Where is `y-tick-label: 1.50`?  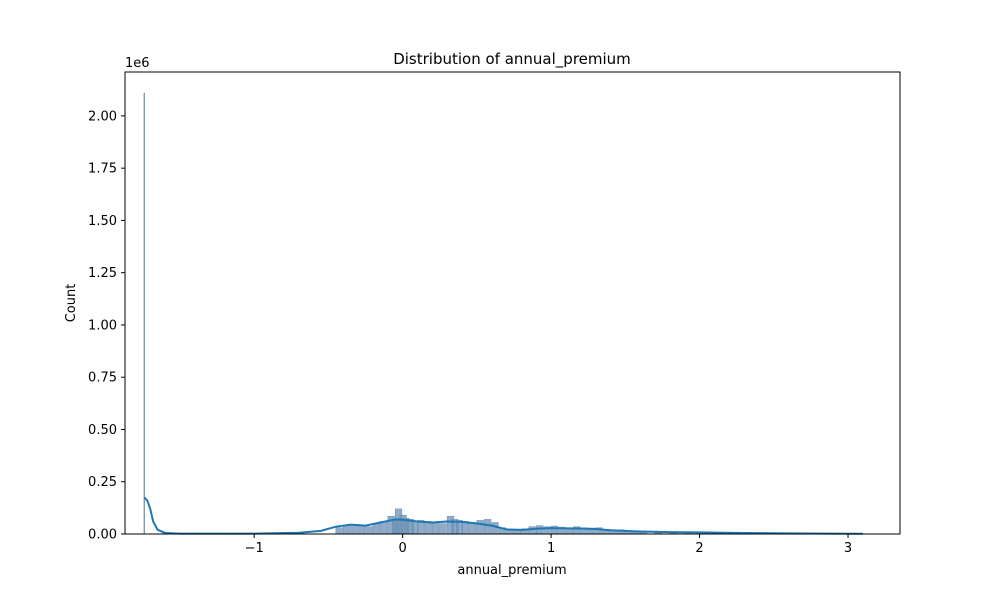
y-tick-label: 1.50 is located at coordinates (102, 221).